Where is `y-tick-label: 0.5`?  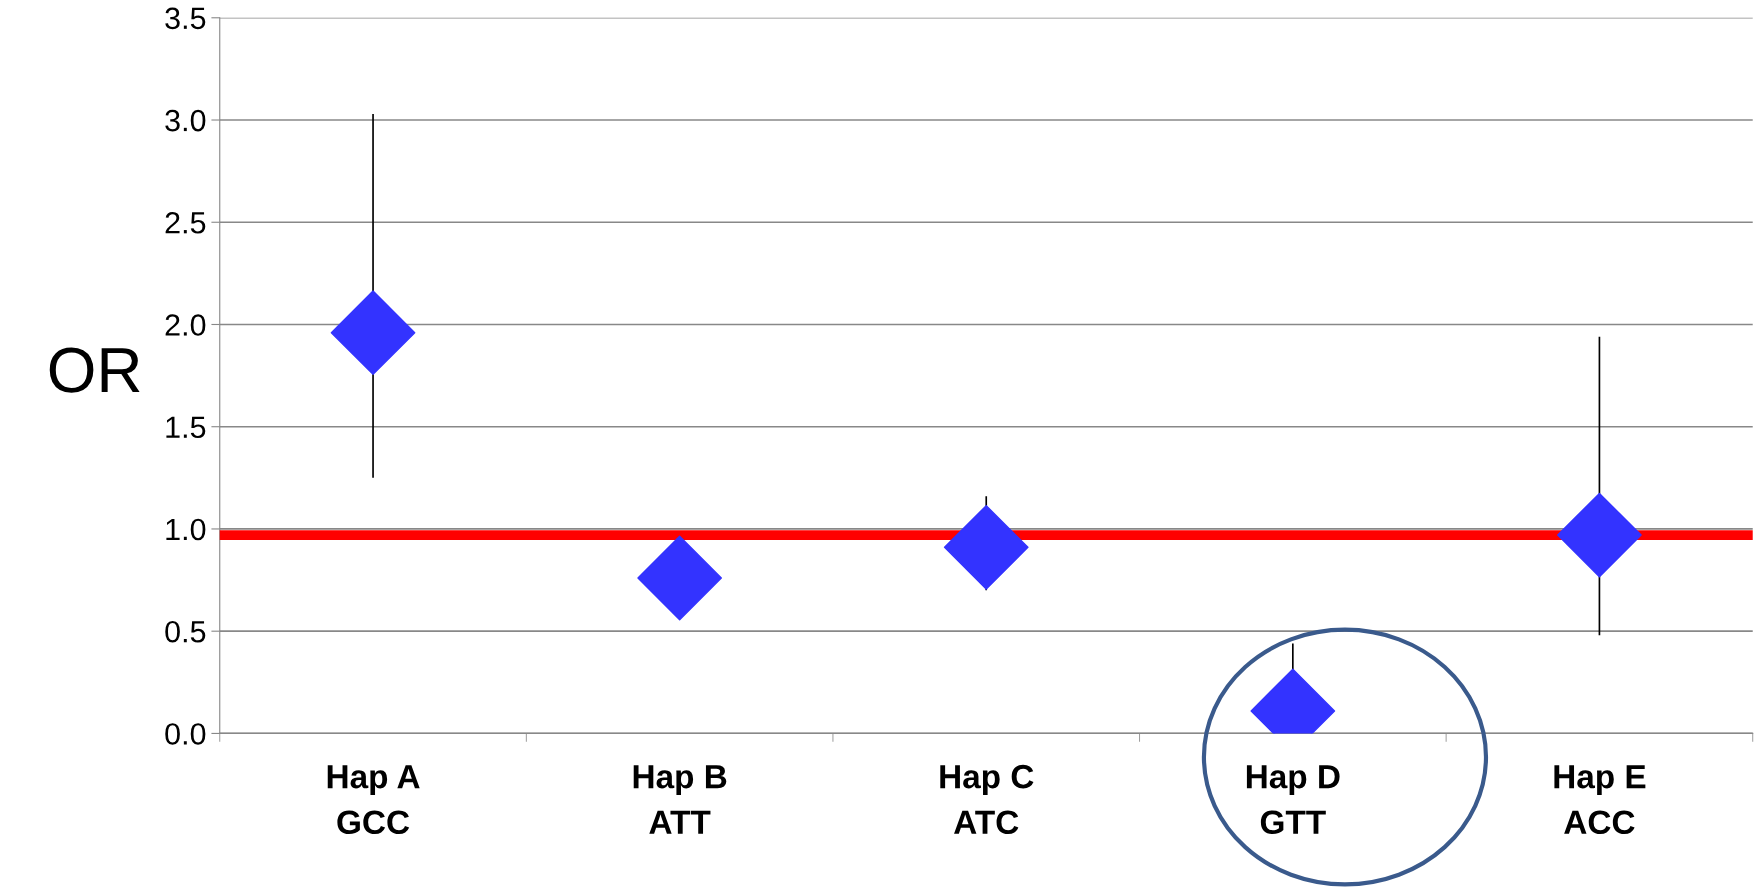
y-tick-label: 0.5 is located at coordinates (185, 631).